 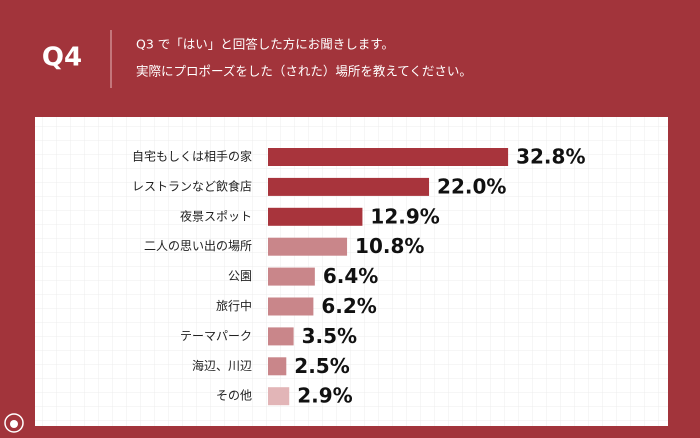 I want to click on category-label: 自宅もしくは相手の家, so click(x=192, y=156).